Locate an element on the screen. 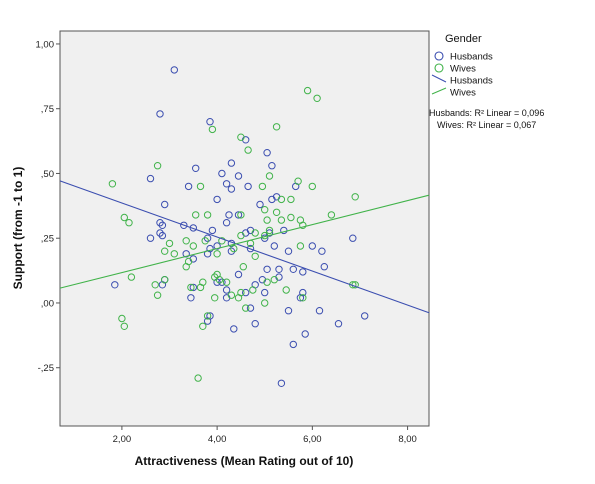 The image size is (595, 484). legend-label-husbands-line: Husbands is located at coordinates (471, 81).